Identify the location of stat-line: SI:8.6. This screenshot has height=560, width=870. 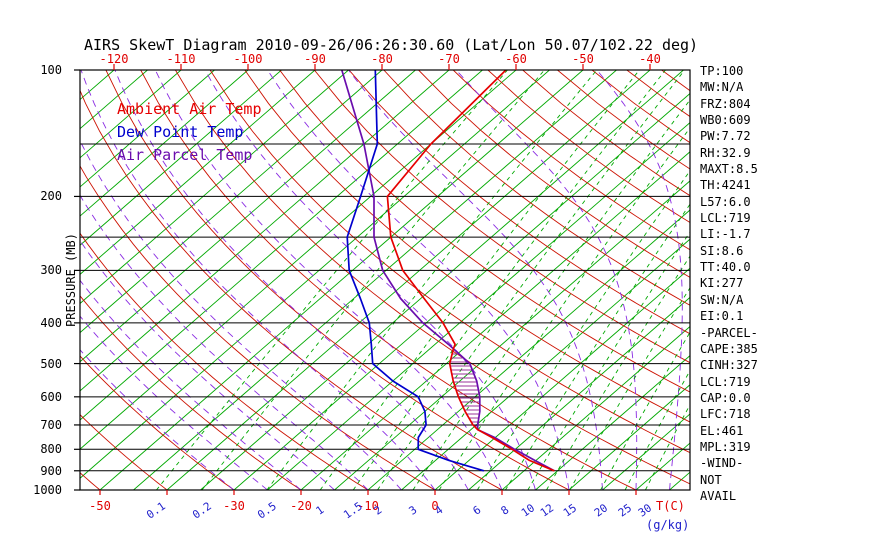
(722, 250).